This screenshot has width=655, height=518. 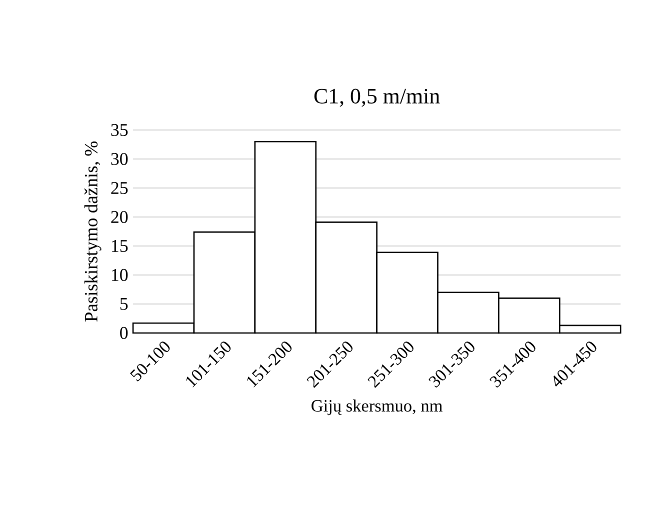 What do you see at coordinates (119, 158) in the screenshot?
I see `y-tick-label: 30` at bounding box center [119, 158].